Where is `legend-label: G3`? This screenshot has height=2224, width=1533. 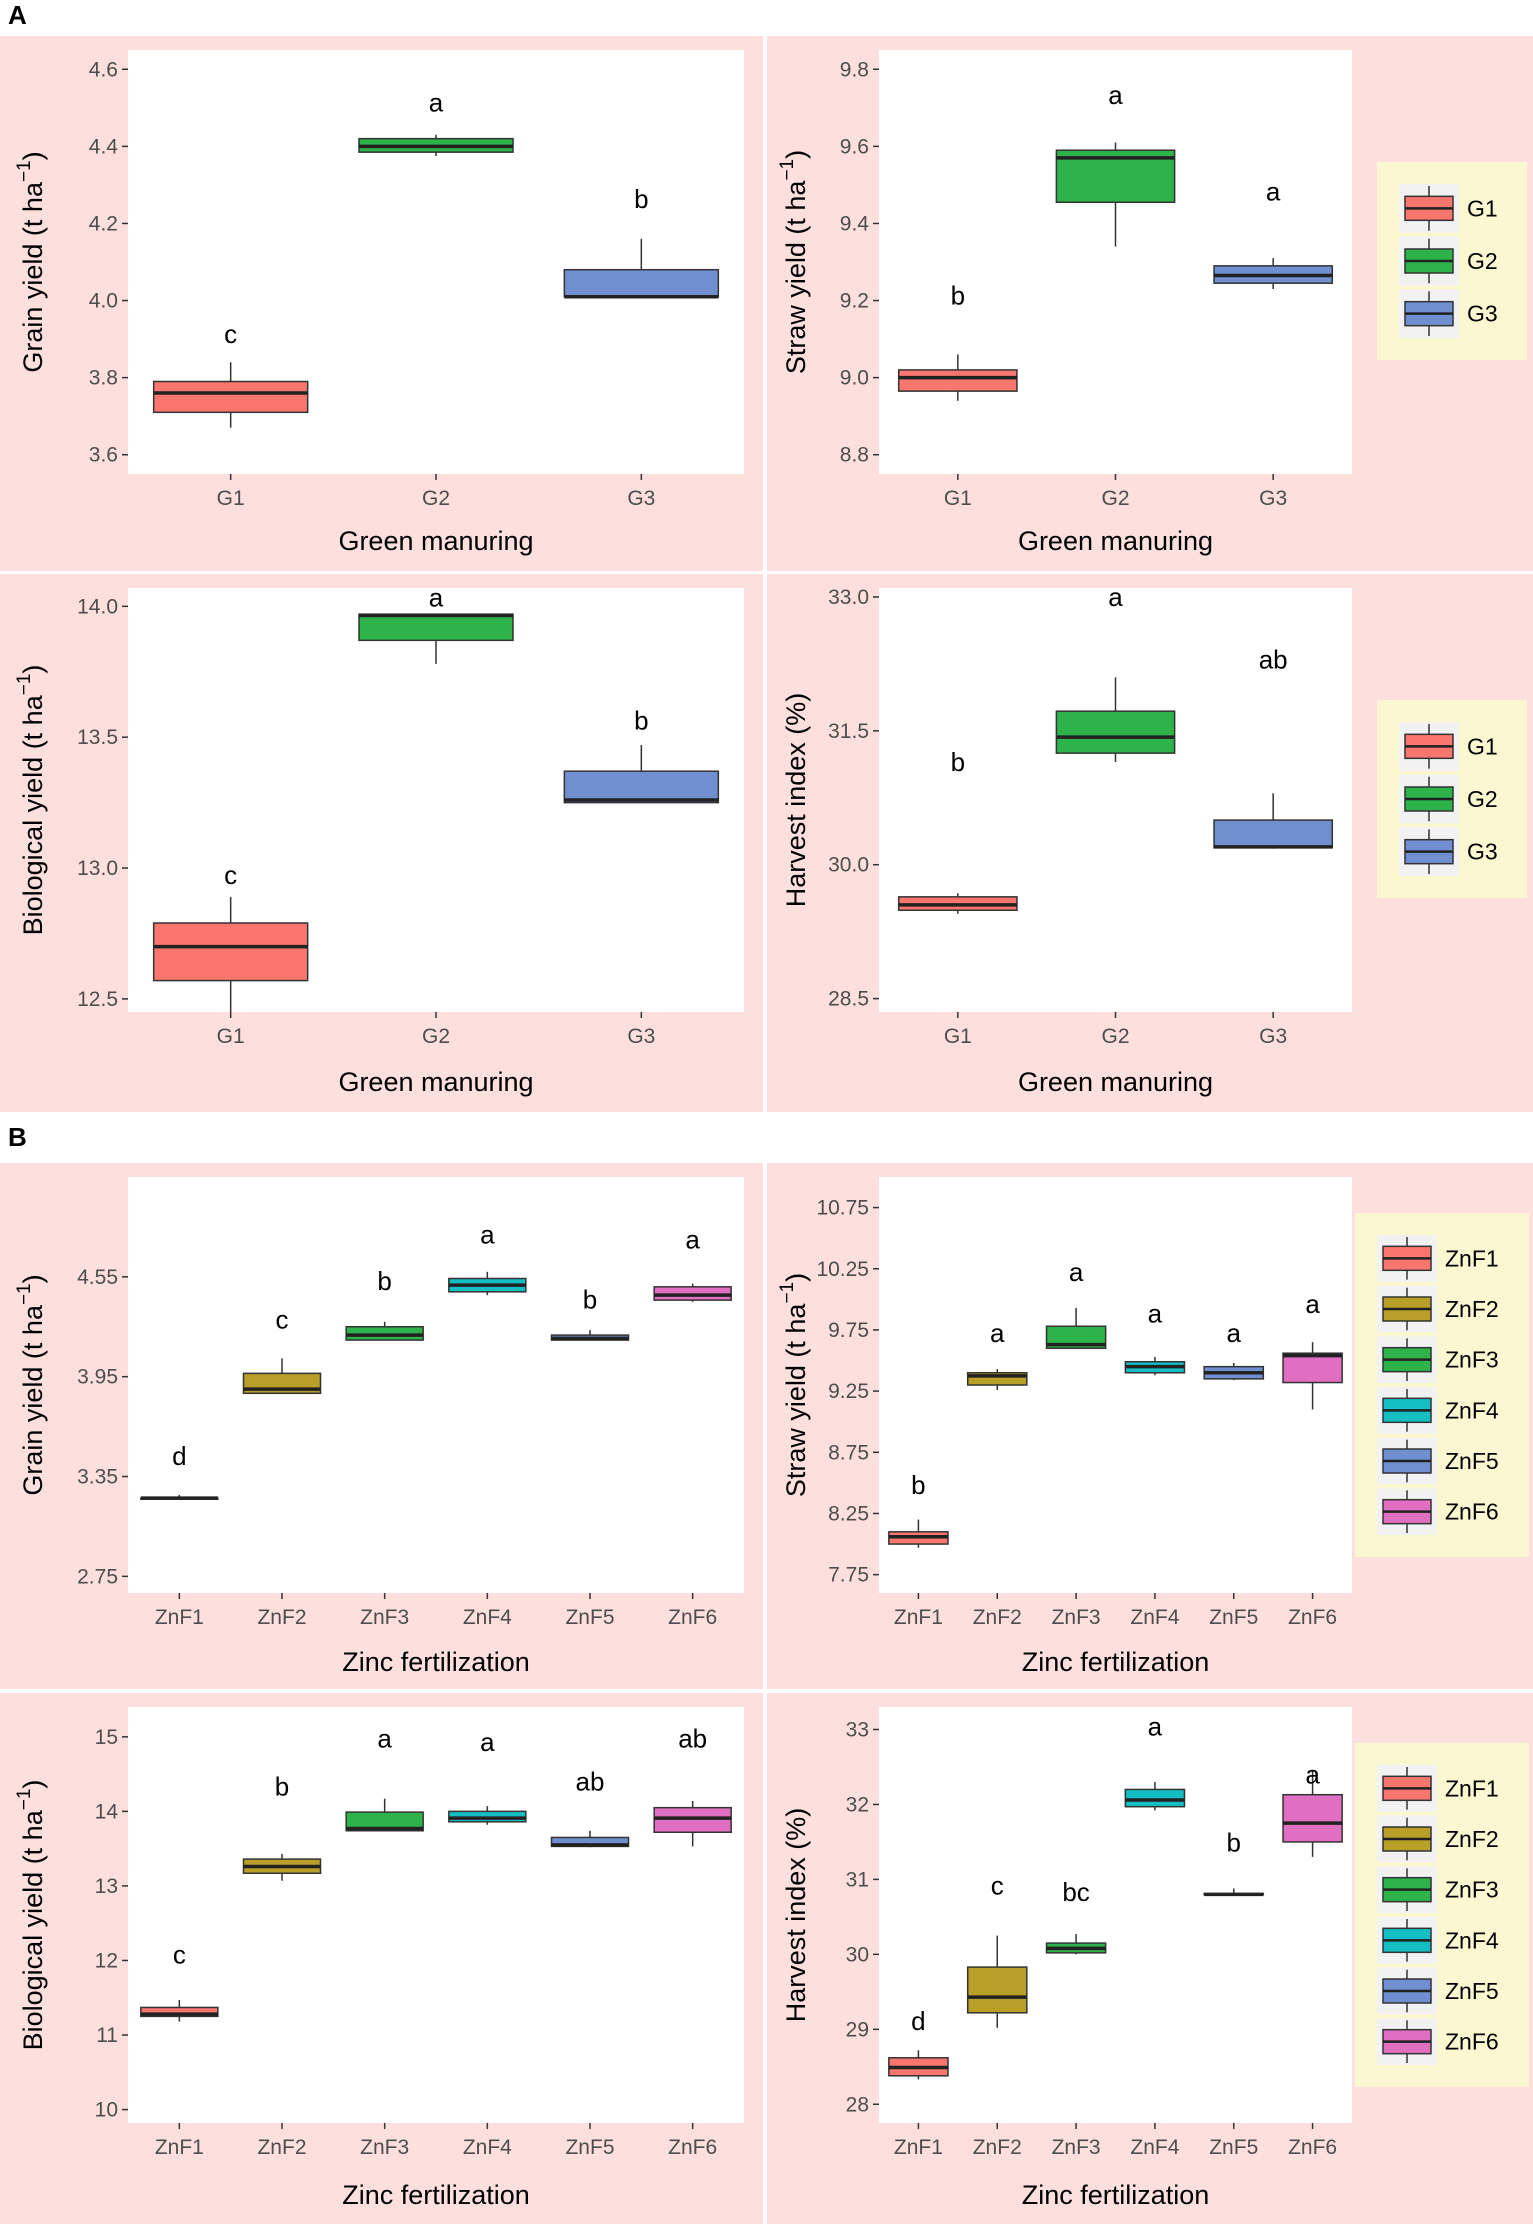 legend-label: G3 is located at coordinates (1482, 314).